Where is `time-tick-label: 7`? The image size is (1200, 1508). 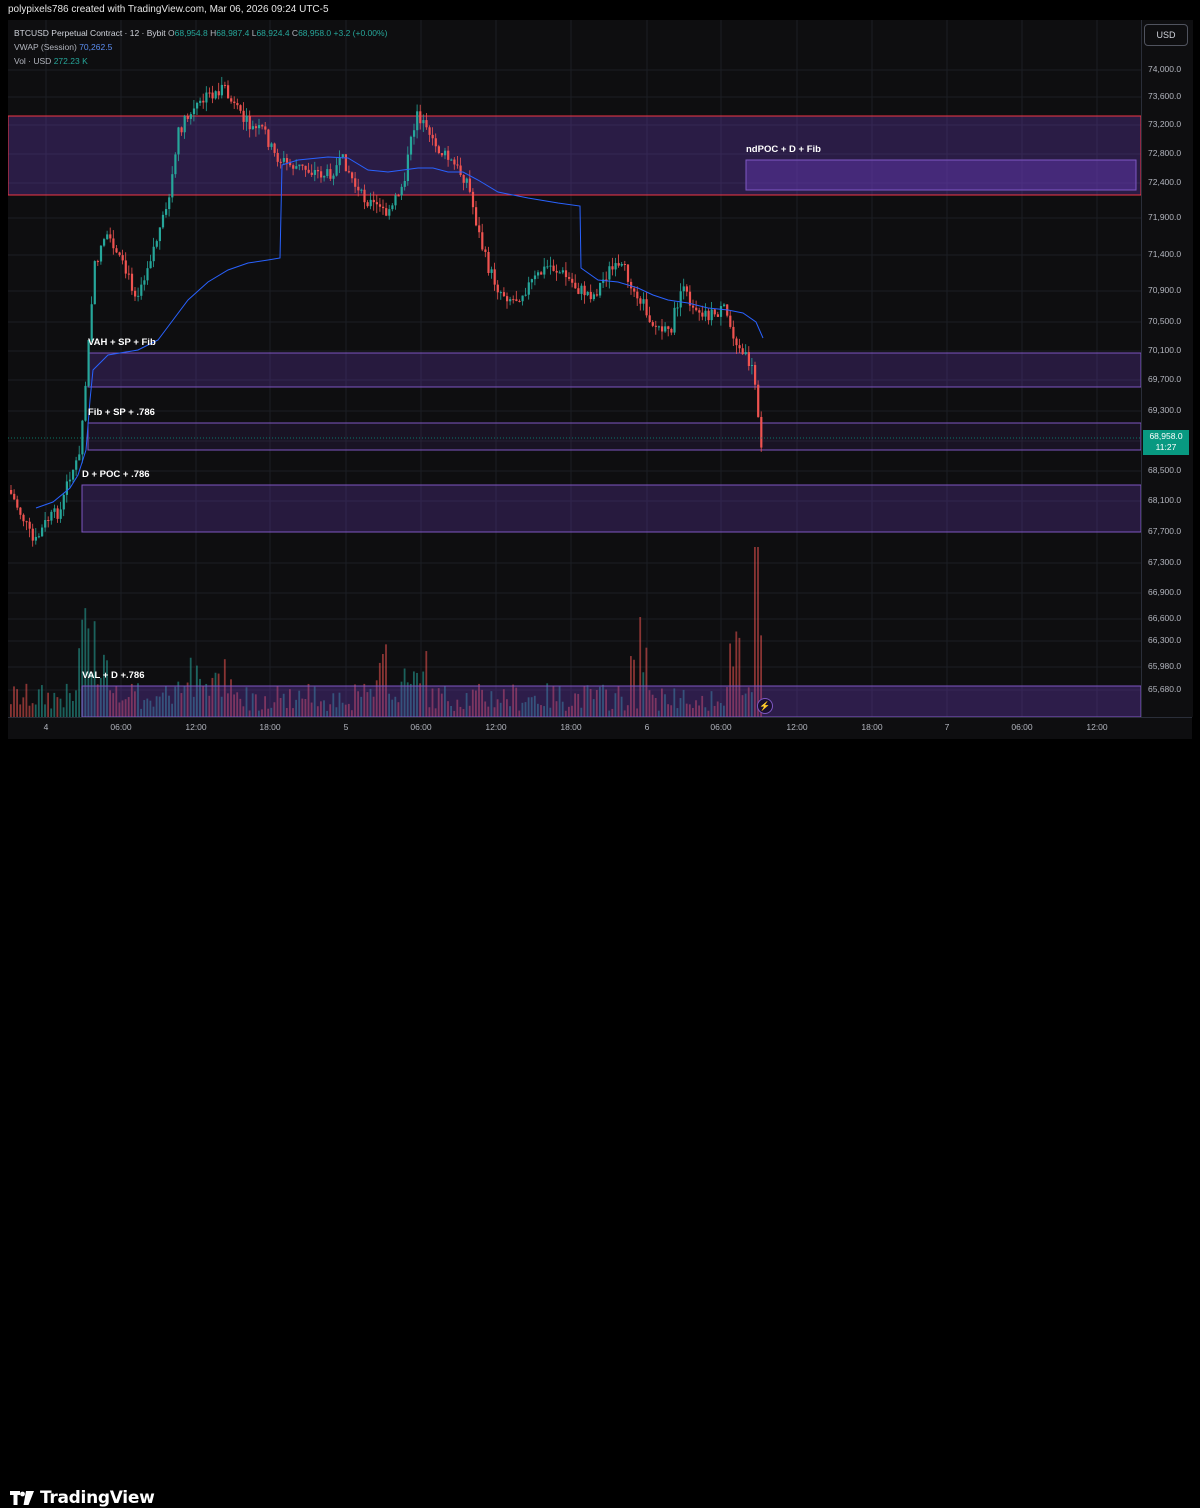 time-tick-label: 7 is located at coordinates (947, 727).